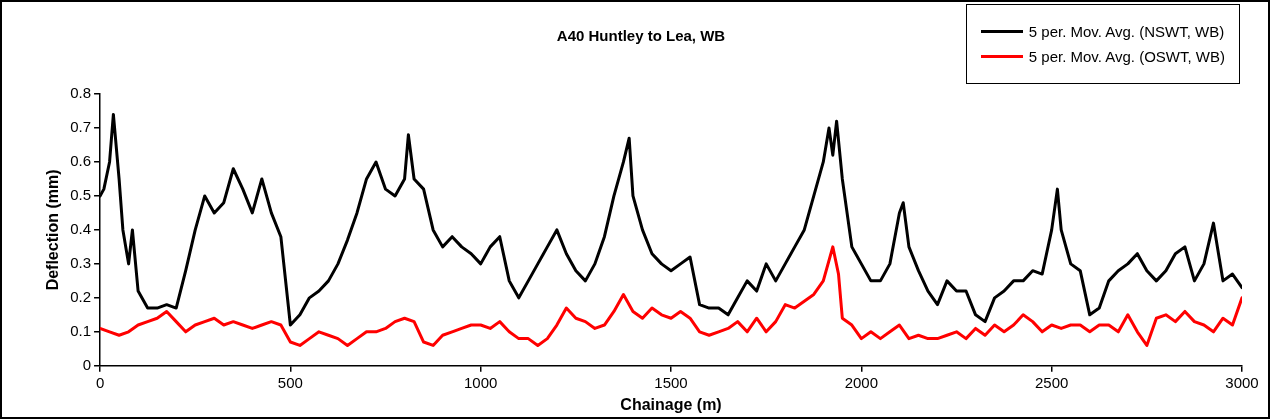 This screenshot has height=419, width=1270. What do you see at coordinates (81, 330) in the screenshot?
I see `y-tick-label: 0.1` at bounding box center [81, 330].